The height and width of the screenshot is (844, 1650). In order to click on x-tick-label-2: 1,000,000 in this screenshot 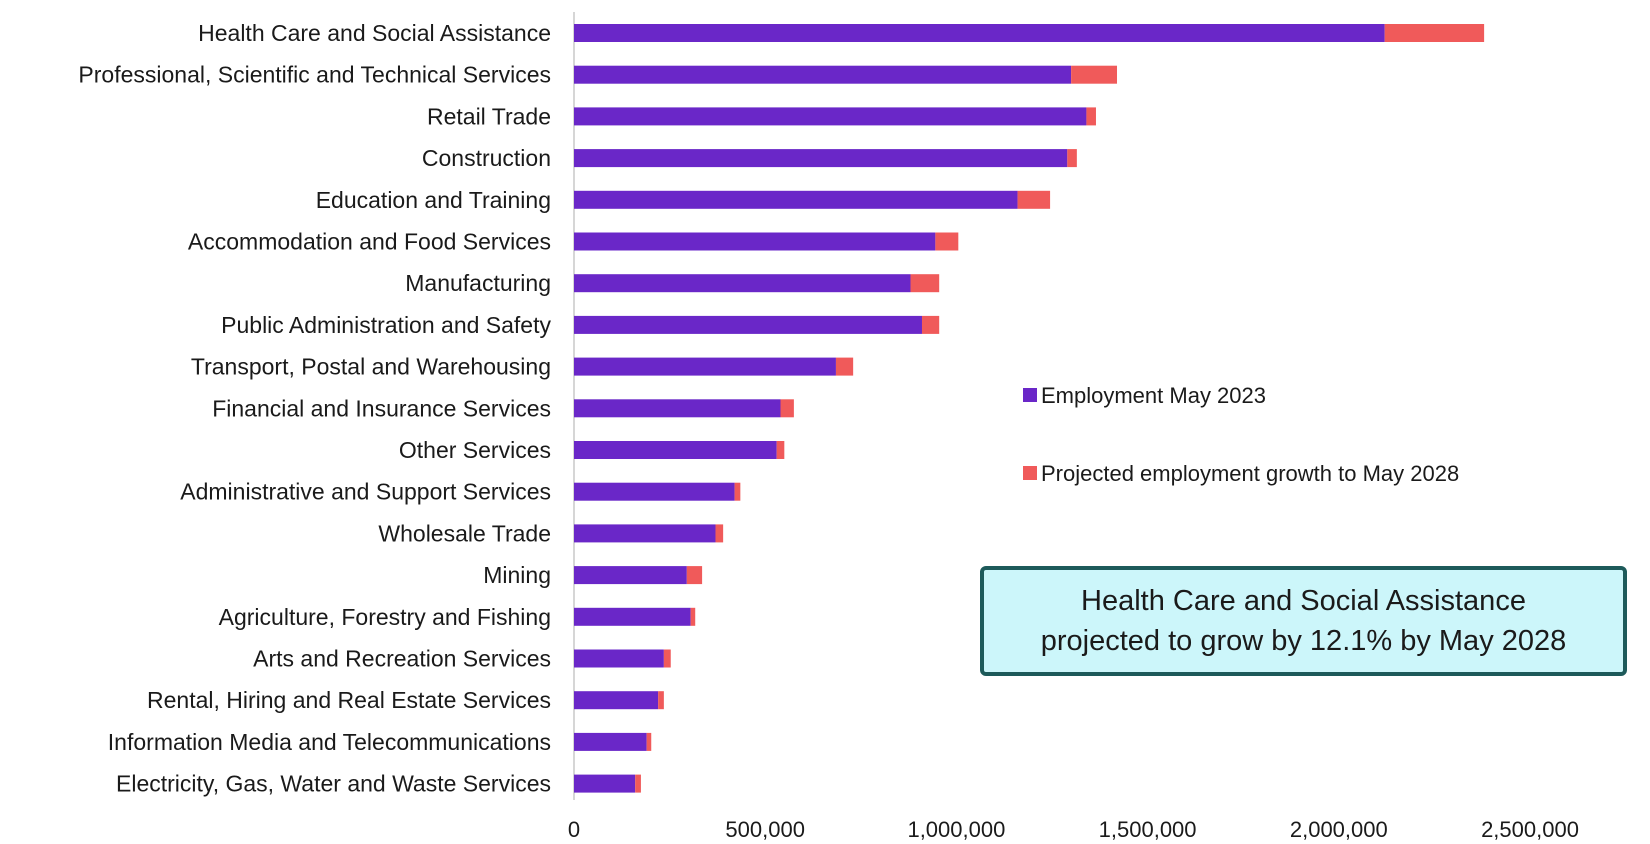, I will do `click(956, 829)`.